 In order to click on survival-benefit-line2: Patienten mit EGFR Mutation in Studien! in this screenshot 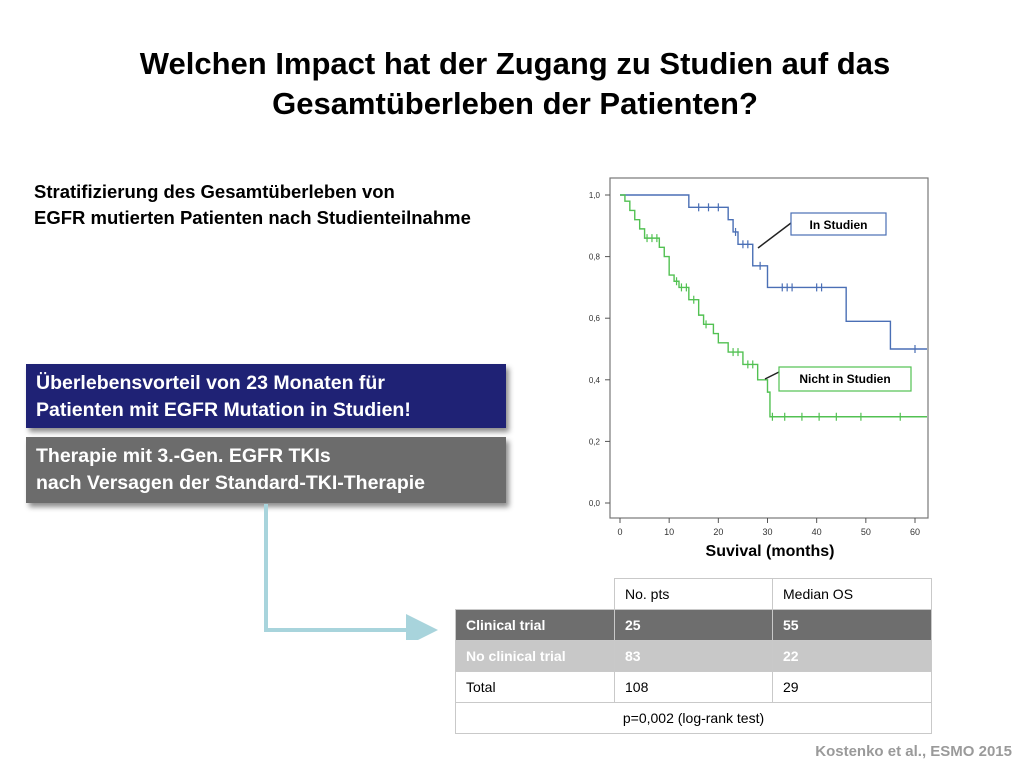, I will do `click(223, 410)`.